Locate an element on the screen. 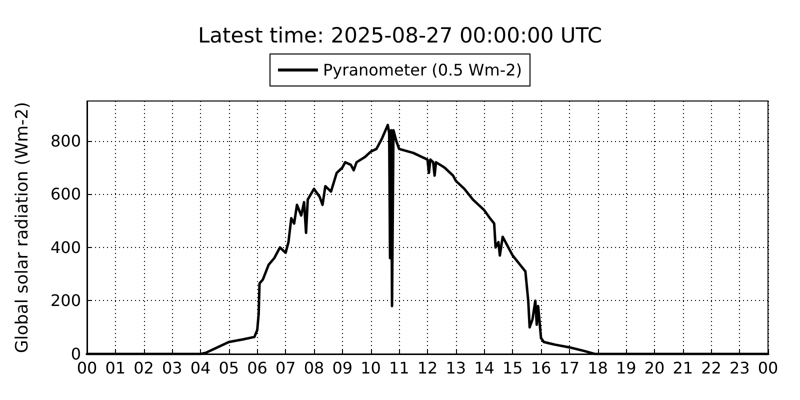  x-tick-label: 02 is located at coordinates (144, 368).